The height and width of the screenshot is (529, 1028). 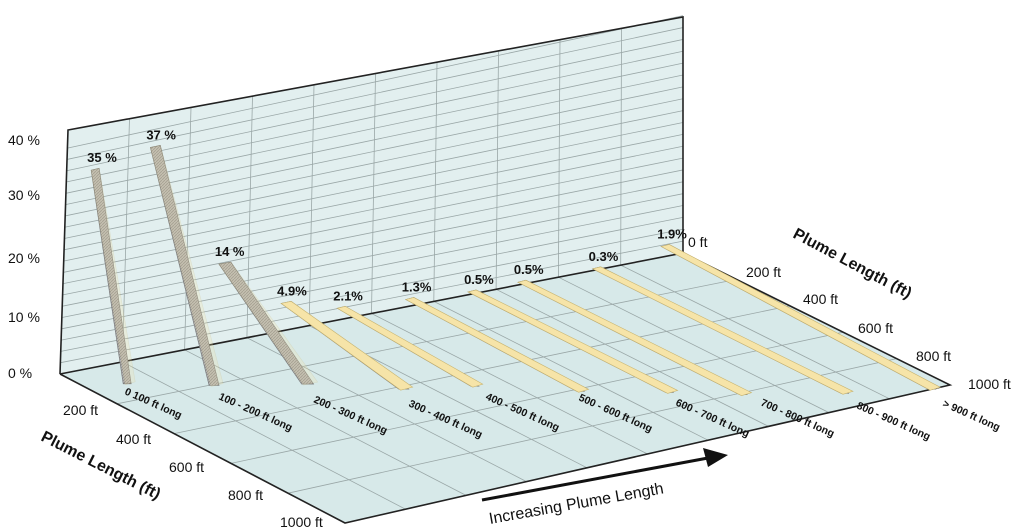 I want to click on value-label: 37 %, so click(x=161, y=134).